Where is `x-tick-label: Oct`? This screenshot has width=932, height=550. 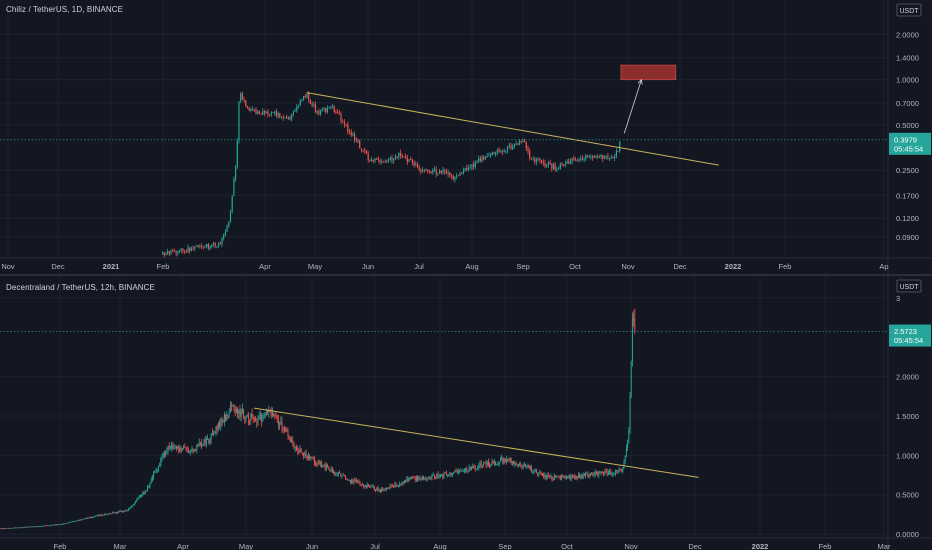 x-tick-label: Oct is located at coordinates (575, 266).